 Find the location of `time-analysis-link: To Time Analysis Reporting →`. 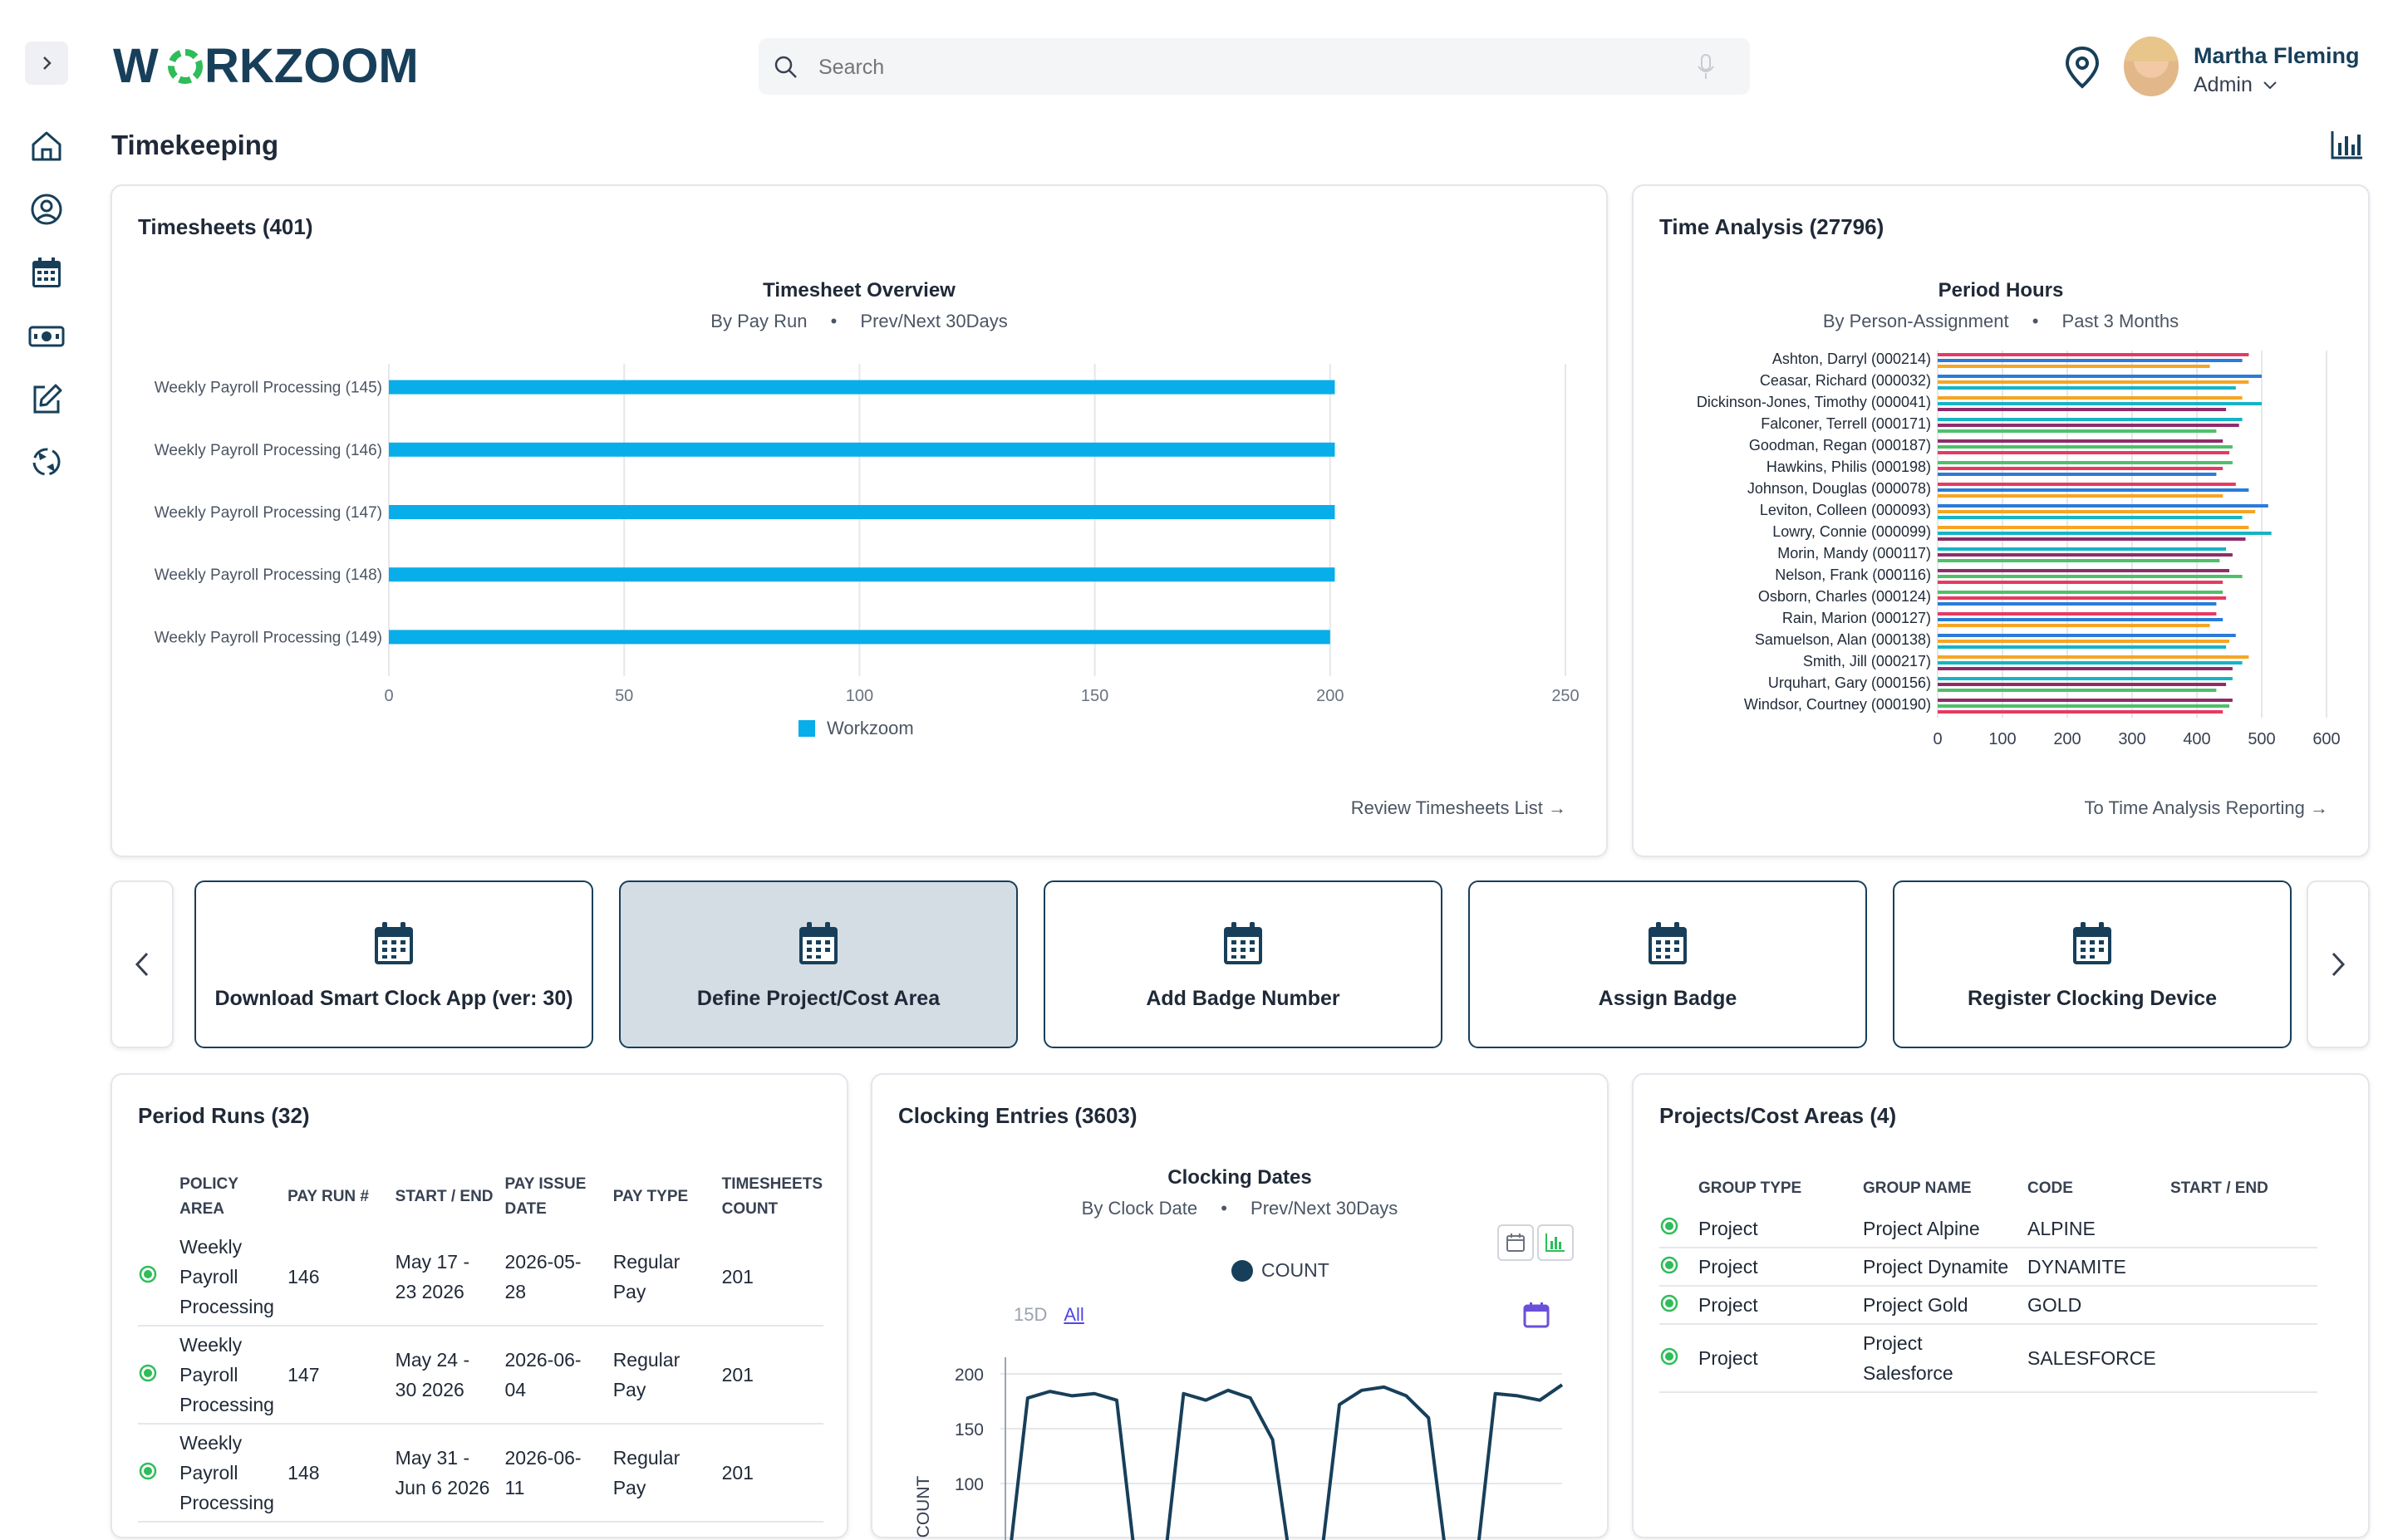

time-analysis-link: To Time Analysis Reporting → is located at coordinates (2206, 807).